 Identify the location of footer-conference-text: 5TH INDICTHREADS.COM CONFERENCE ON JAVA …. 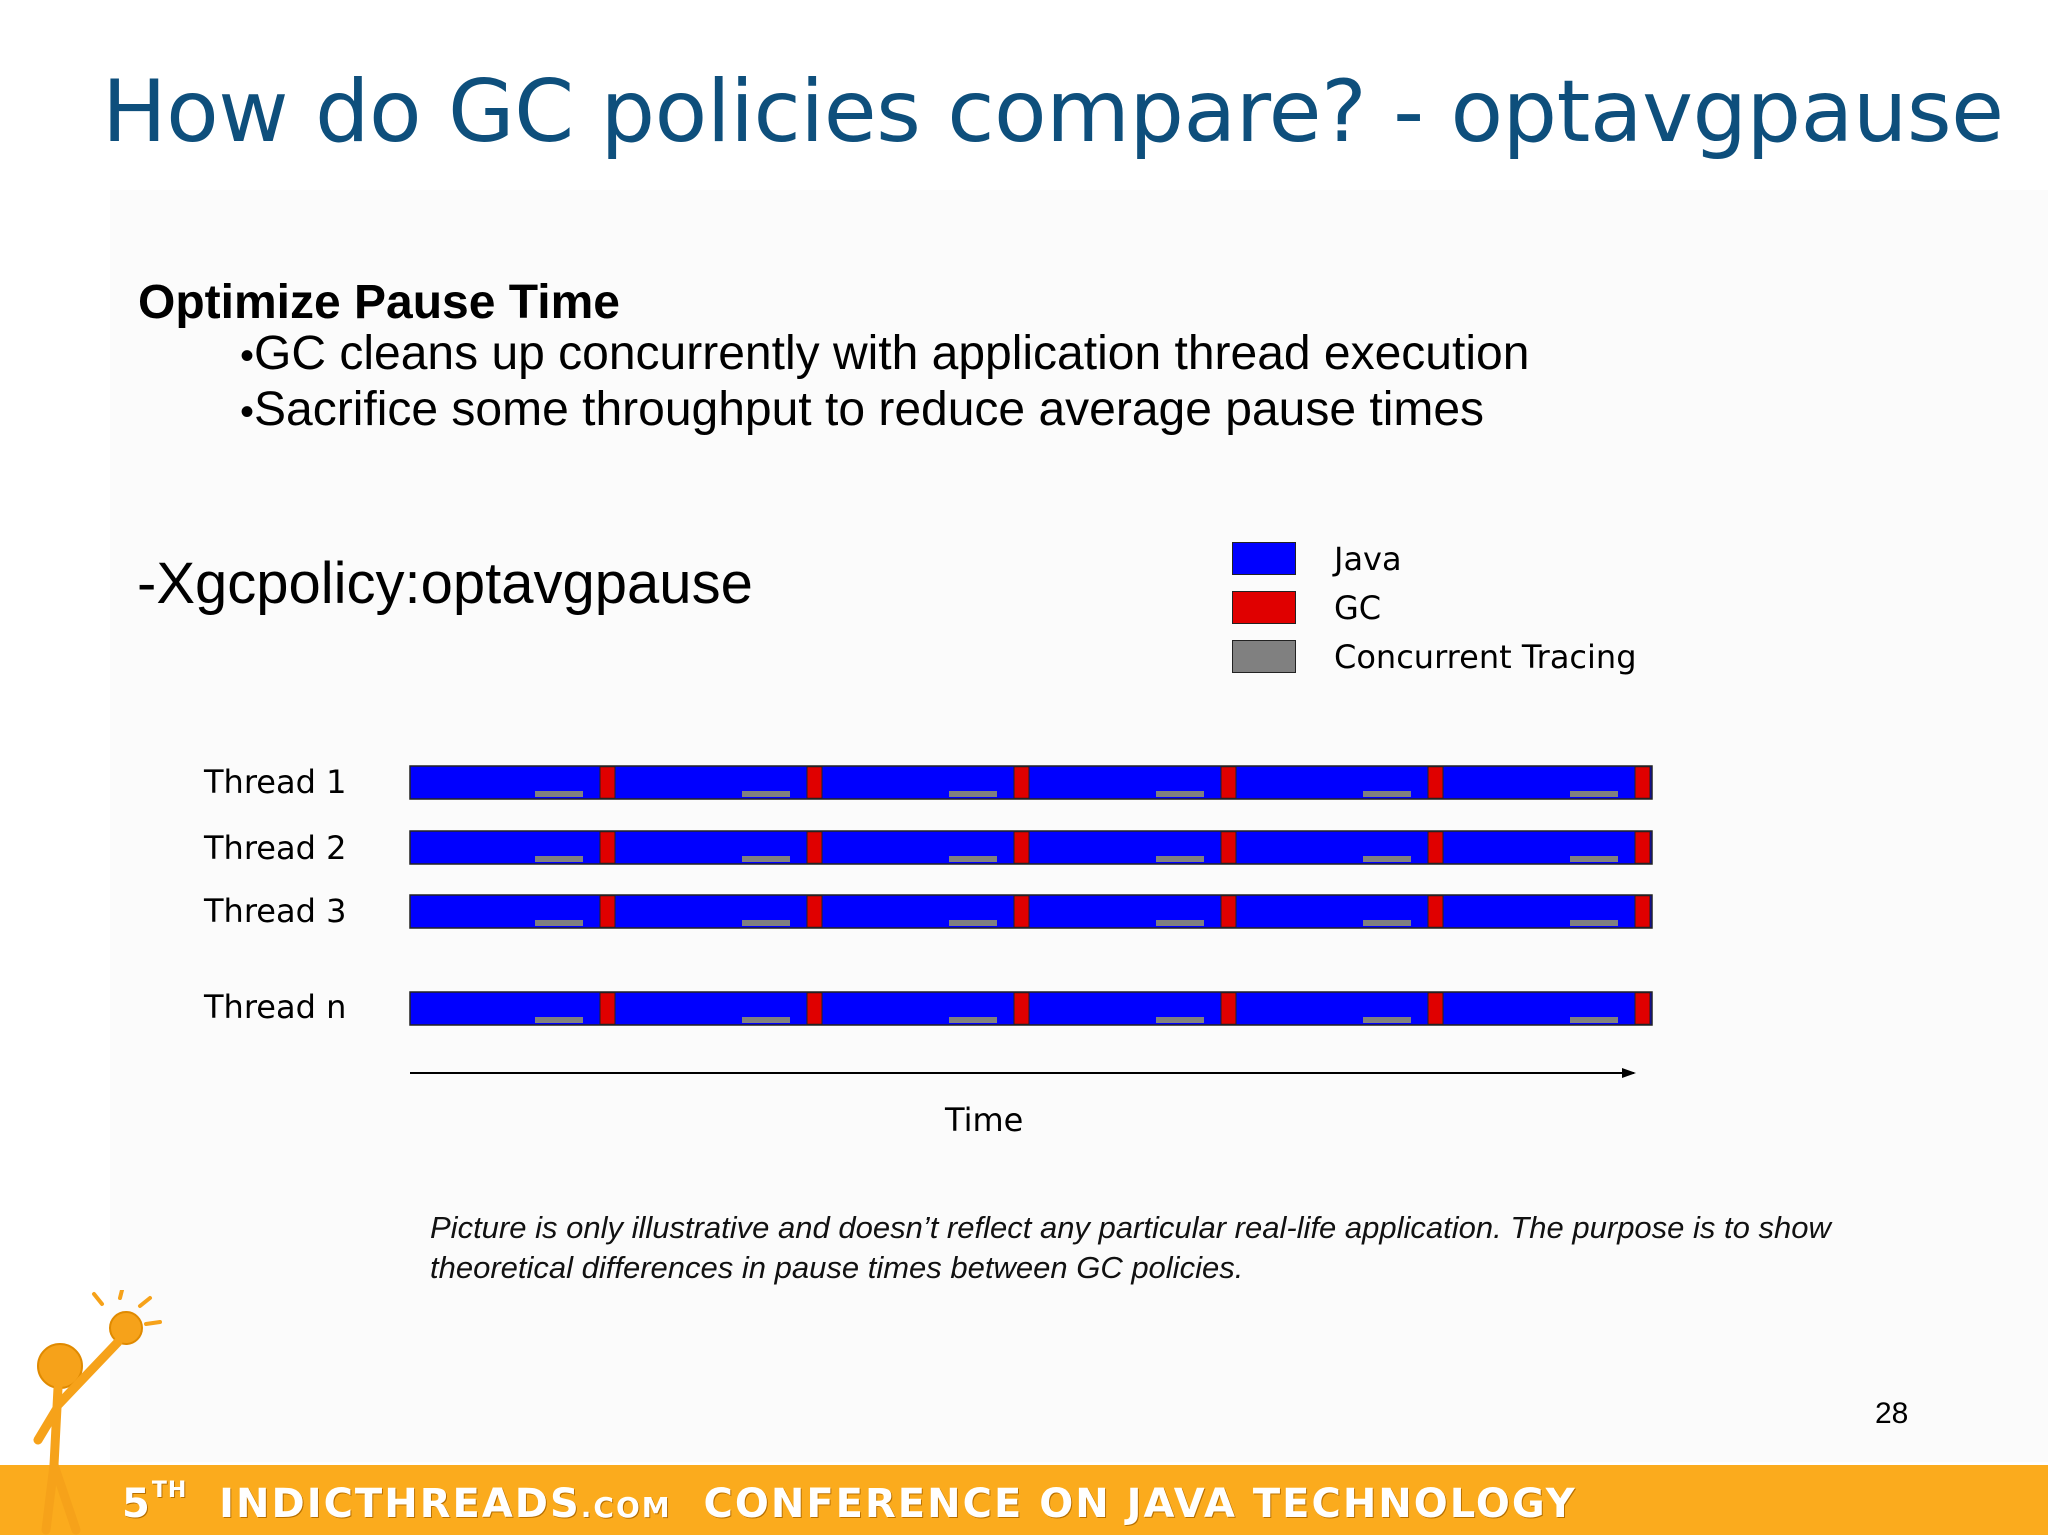
(849, 1502).